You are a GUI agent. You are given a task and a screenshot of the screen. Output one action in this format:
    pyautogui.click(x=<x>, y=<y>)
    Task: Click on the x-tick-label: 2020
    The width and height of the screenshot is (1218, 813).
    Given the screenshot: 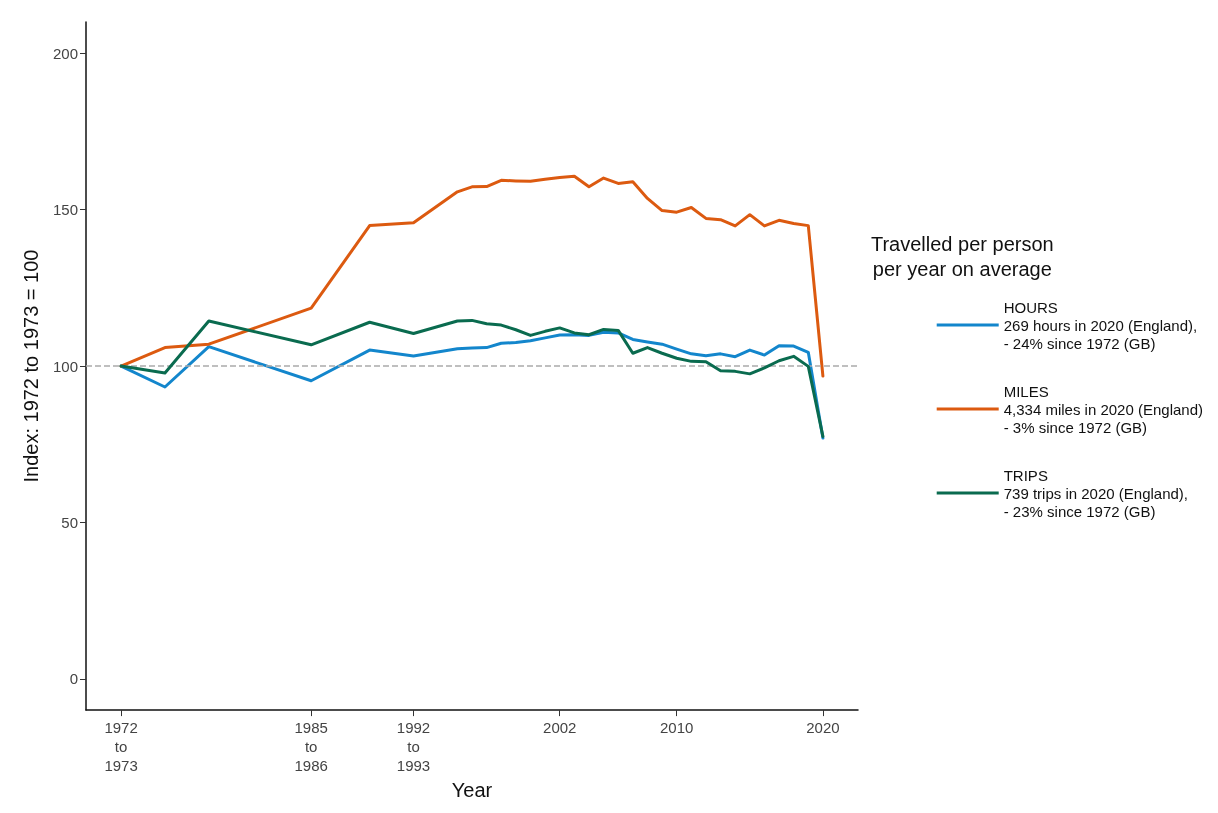 What is the action you would take?
    pyautogui.click(x=823, y=728)
    